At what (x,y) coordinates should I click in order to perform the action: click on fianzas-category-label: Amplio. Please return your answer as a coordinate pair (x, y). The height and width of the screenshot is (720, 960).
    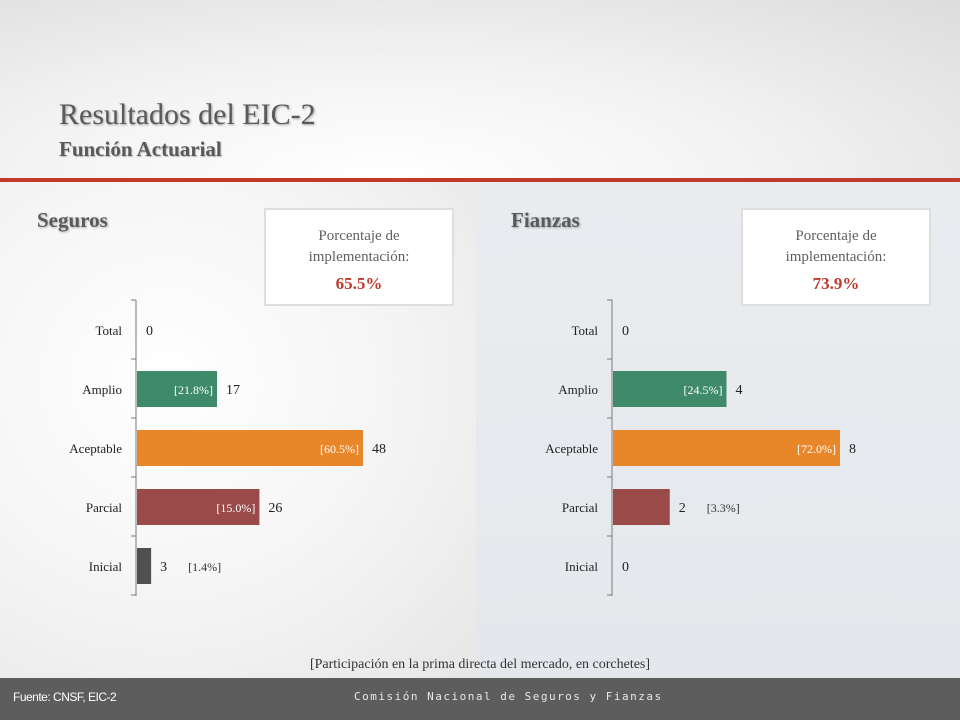
    Looking at the image, I should click on (578, 389).